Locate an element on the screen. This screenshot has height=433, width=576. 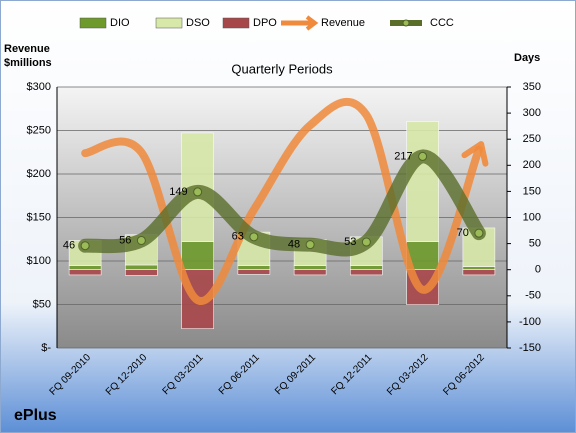
revenue-arrowhead is located at coordinates (475, 154).